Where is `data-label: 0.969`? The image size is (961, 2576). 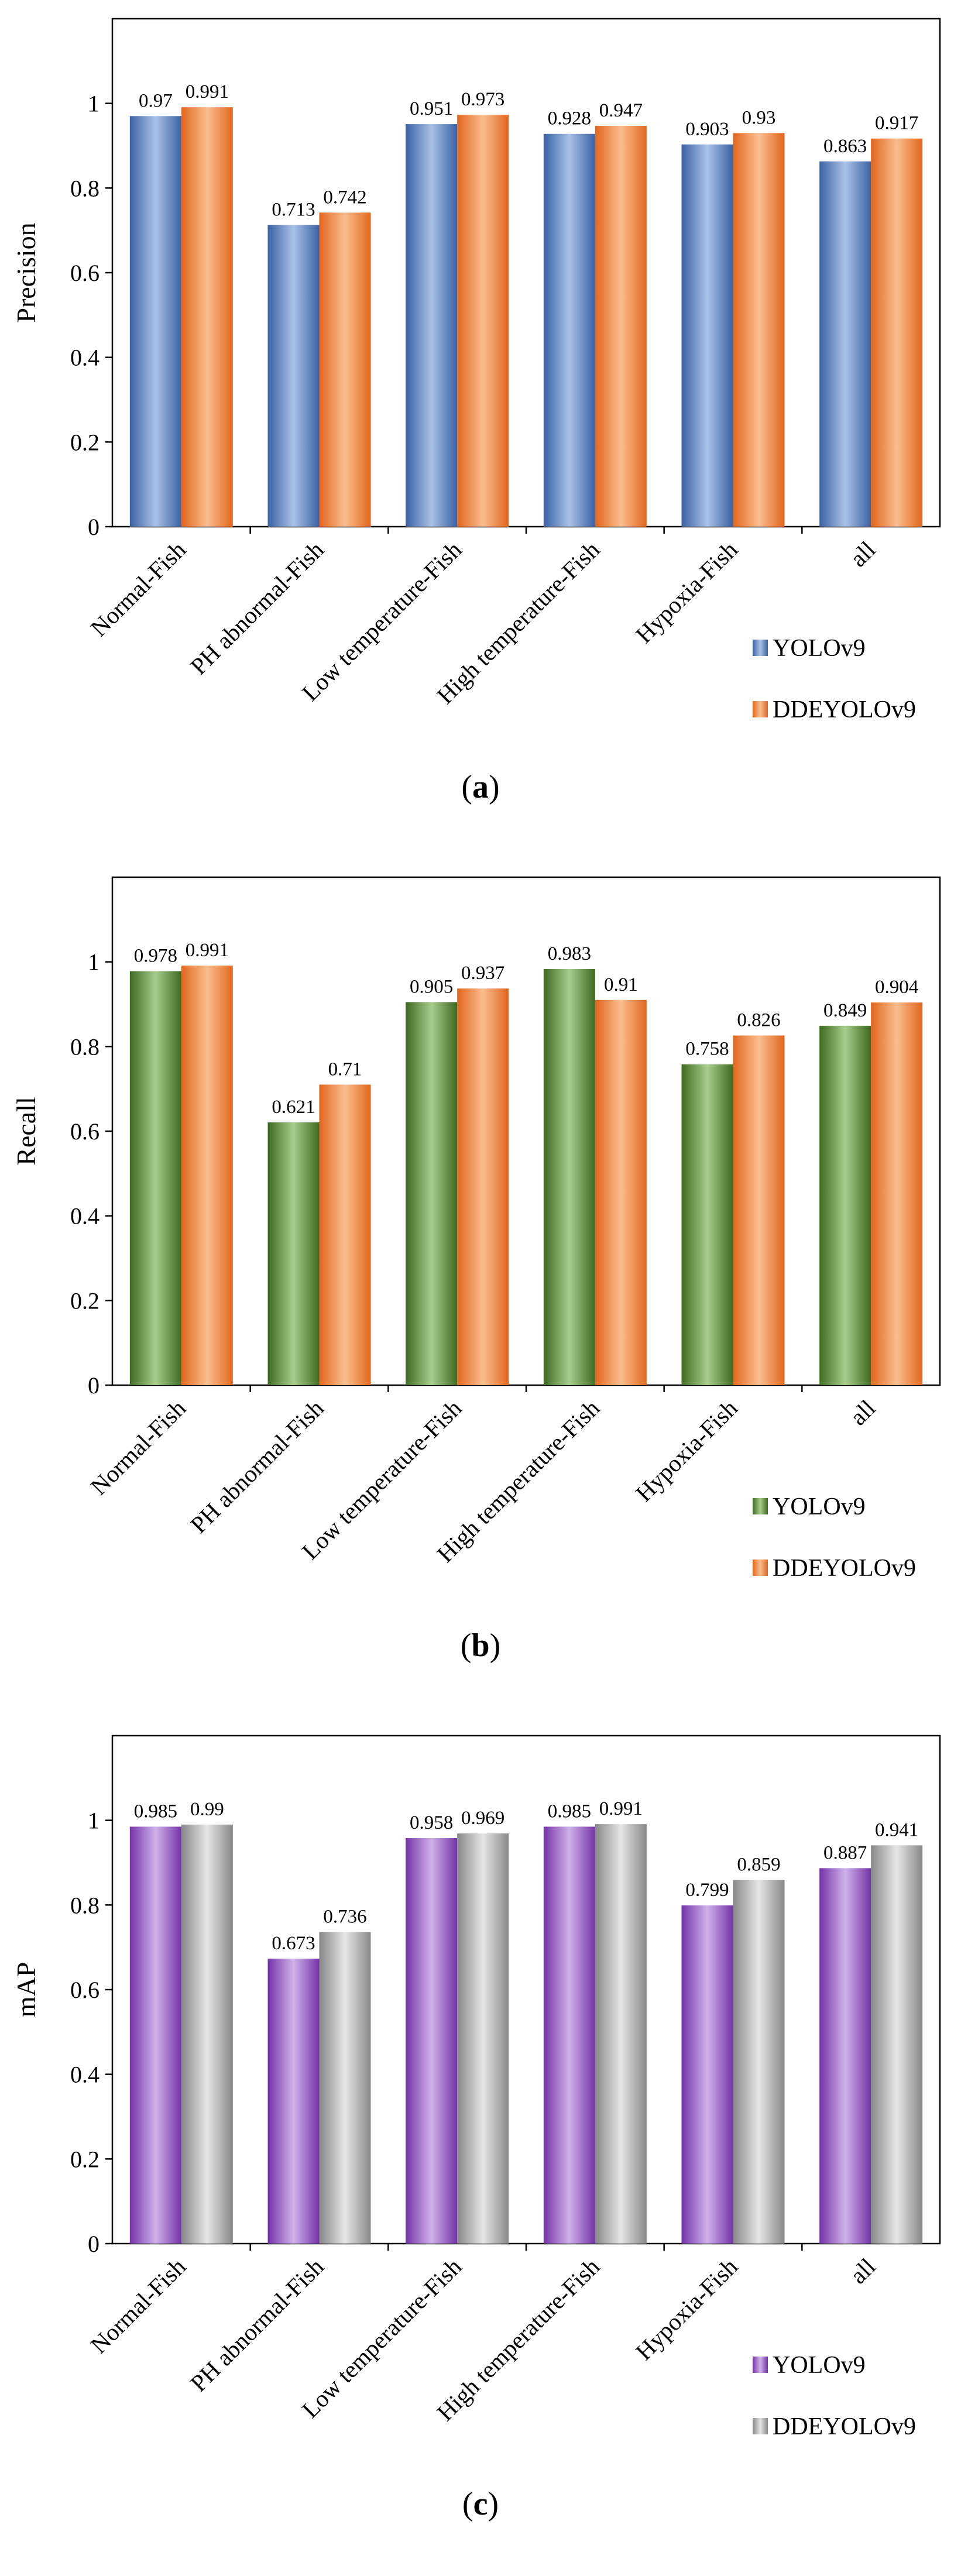 data-label: 0.969 is located at coordinates (483, 1819).